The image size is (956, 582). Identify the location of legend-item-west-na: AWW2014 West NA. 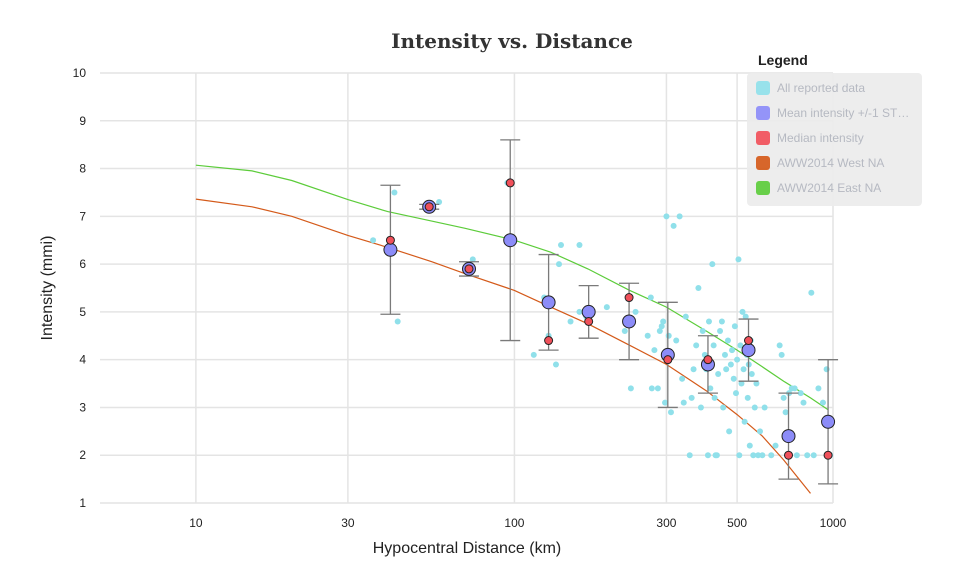
(820, 163).